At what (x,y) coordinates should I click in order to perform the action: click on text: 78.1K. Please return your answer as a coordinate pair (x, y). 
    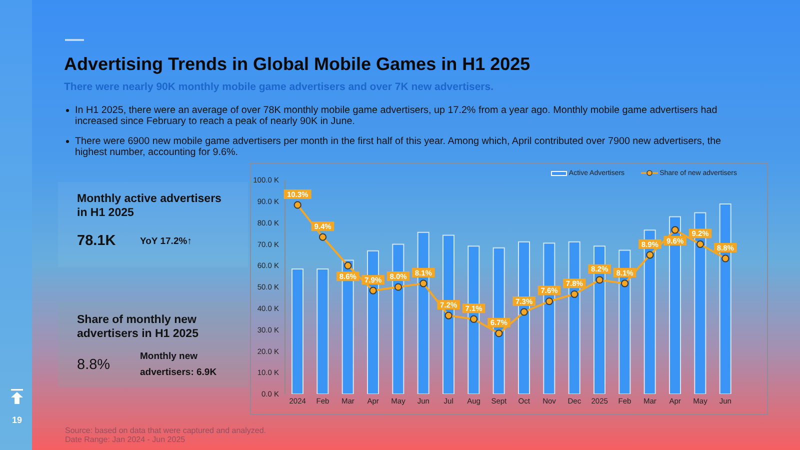
    Looking at the image, I should click on (96, 240).